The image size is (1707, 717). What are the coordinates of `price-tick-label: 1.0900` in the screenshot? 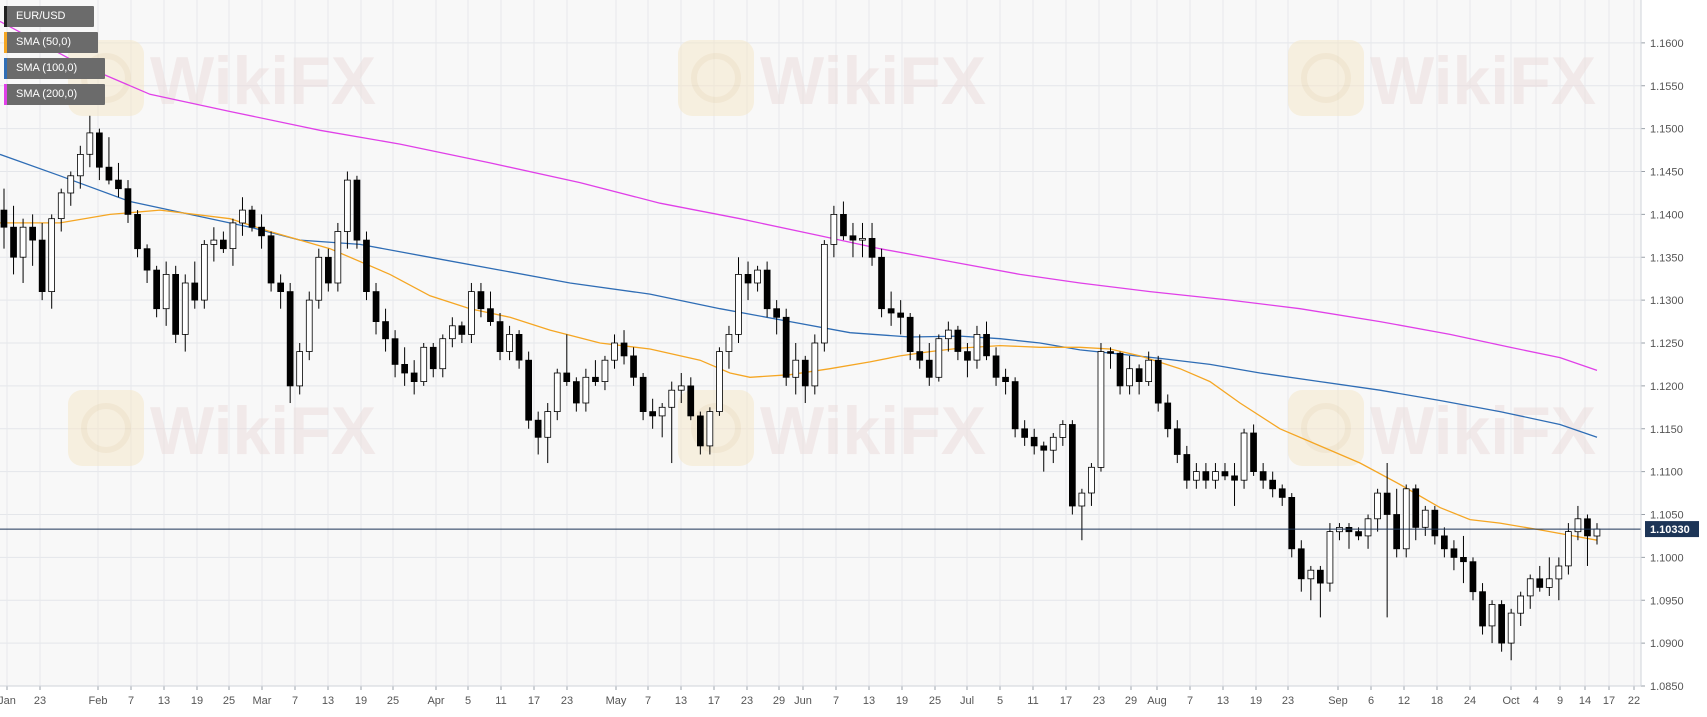 It's located at (1667, 644).